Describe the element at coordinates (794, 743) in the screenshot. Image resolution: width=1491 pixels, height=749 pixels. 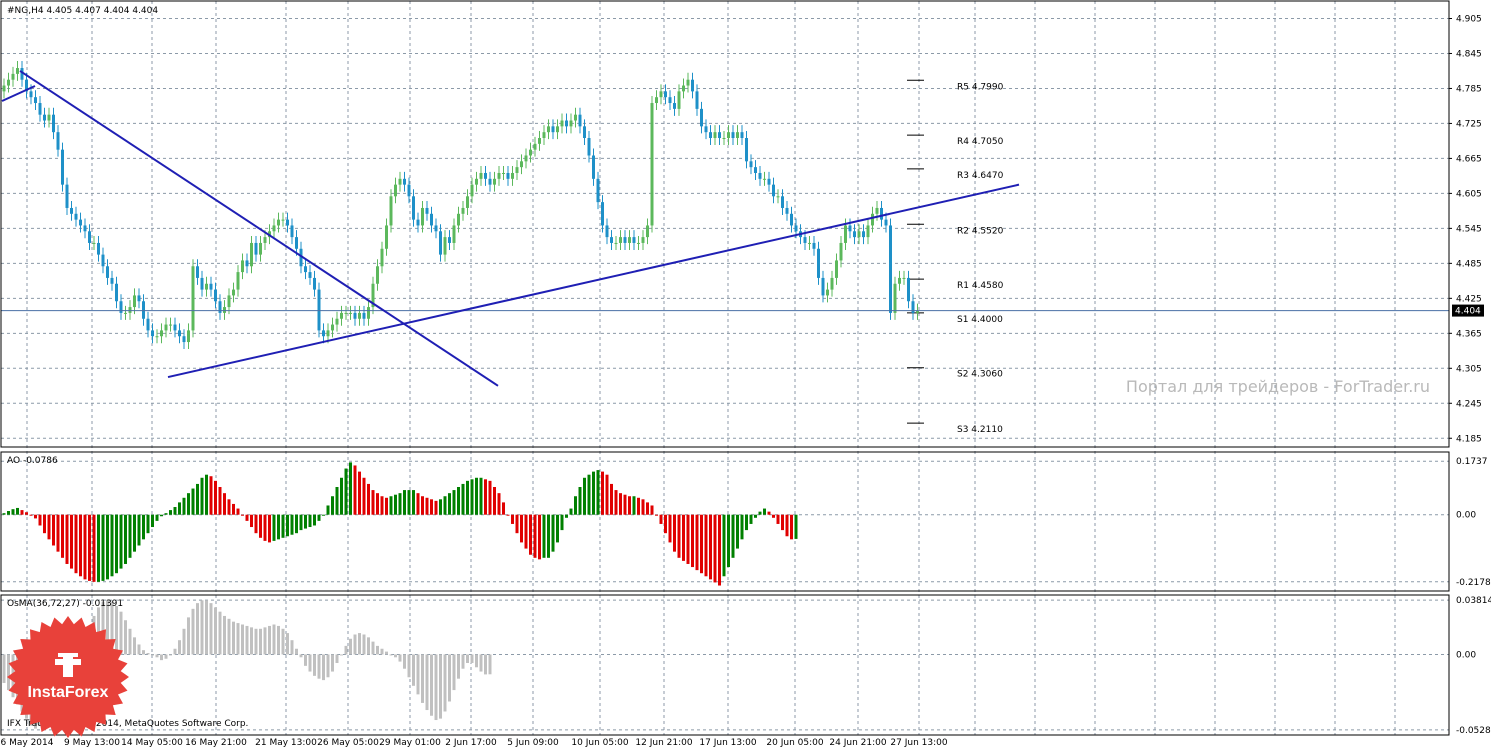
I see `time-tick-label: 20 Jun 05:00` at that location.